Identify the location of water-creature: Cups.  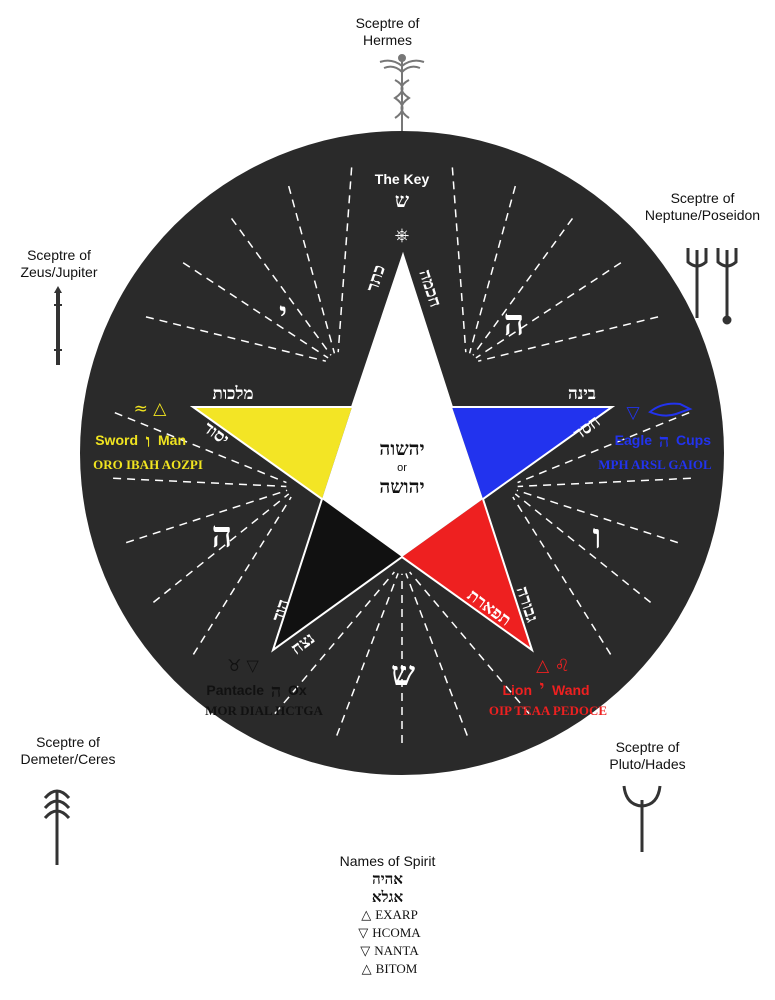
(693, 440).